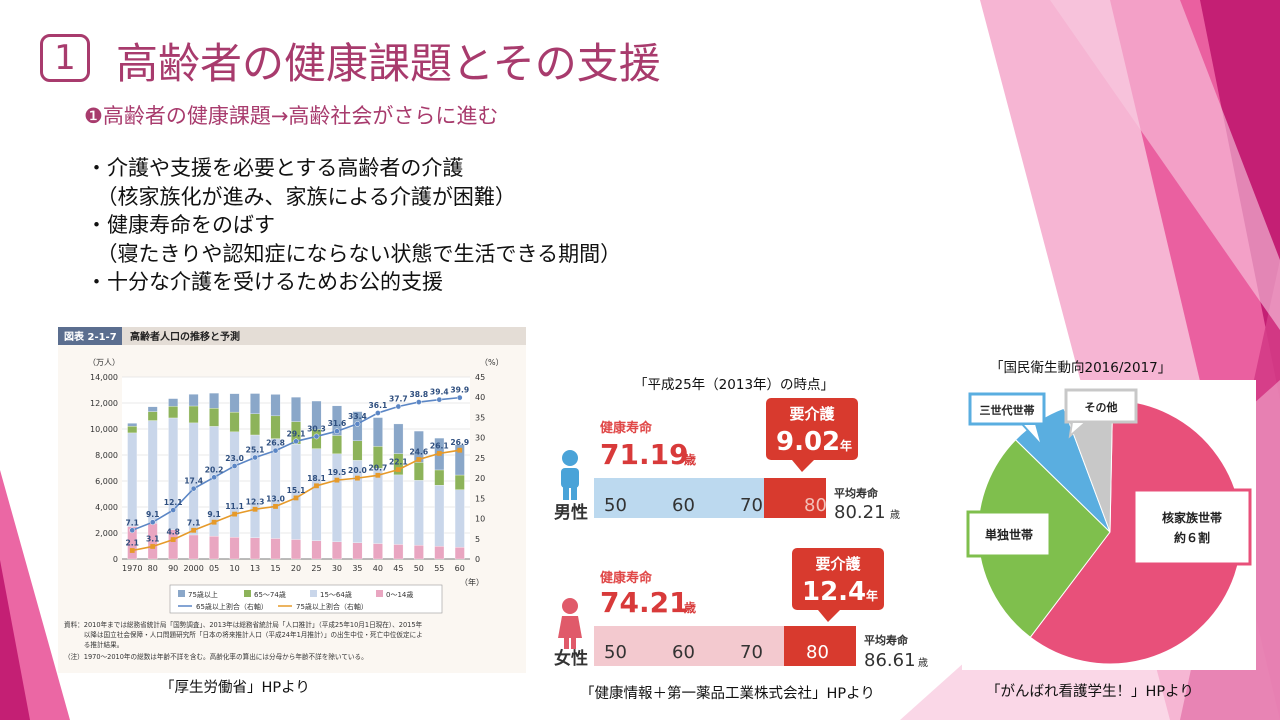  Describe the element at coordinates (153, 568) in the screenshot. I see `x-tick-label: 80` at that location.